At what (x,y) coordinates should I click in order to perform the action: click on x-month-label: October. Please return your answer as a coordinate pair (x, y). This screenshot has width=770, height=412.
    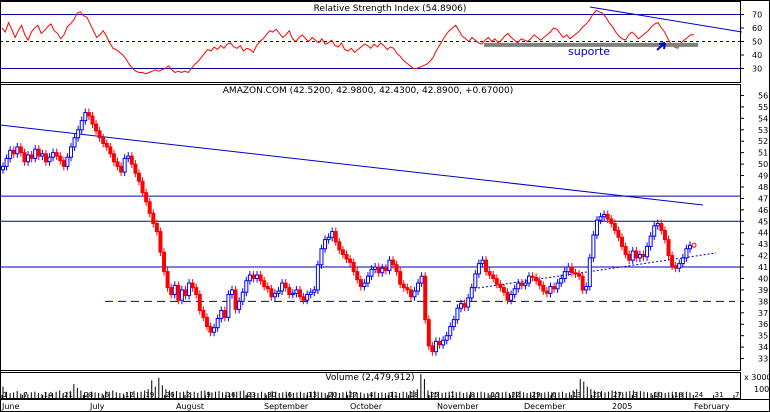
    Looking at the image, I should click on (366, 406).